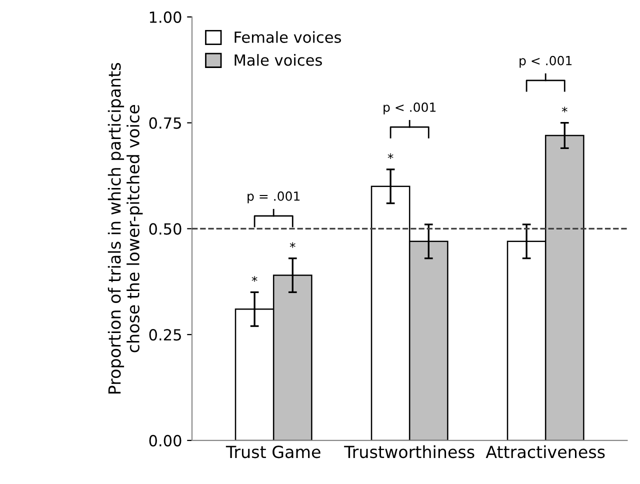 This screenshot has height=484, width=640. Describe the element at coordinates (166, 17) in the screenshot. I see `y-tick-label: 1.00` at that location.